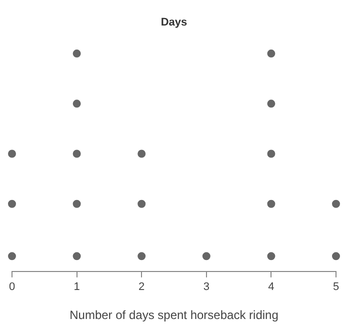 The width and height of the screenshot is (350, 335). I want to click on chart-title: Days, so click(174, 22).